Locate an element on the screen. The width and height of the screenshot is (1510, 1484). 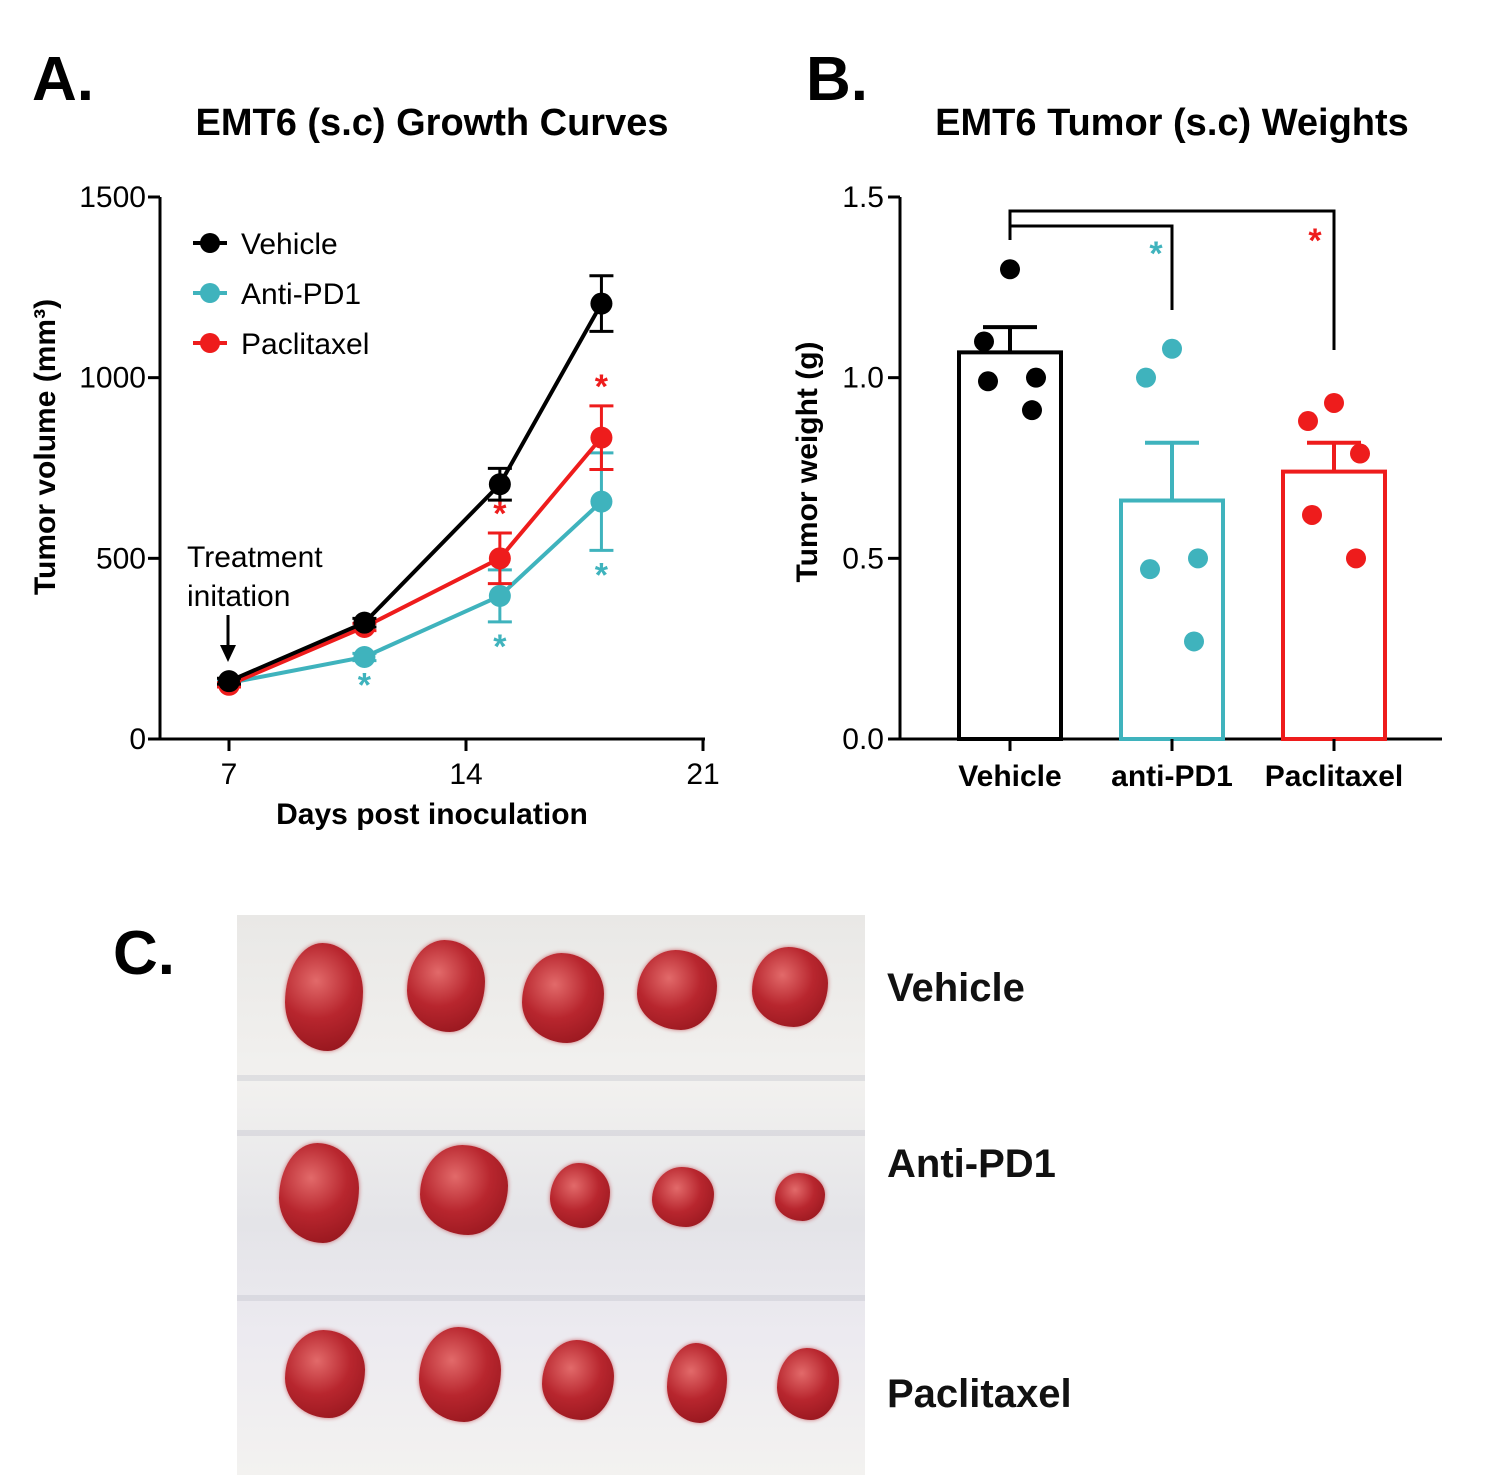
panel-label-c: C. is located at coordinates (144, 953).